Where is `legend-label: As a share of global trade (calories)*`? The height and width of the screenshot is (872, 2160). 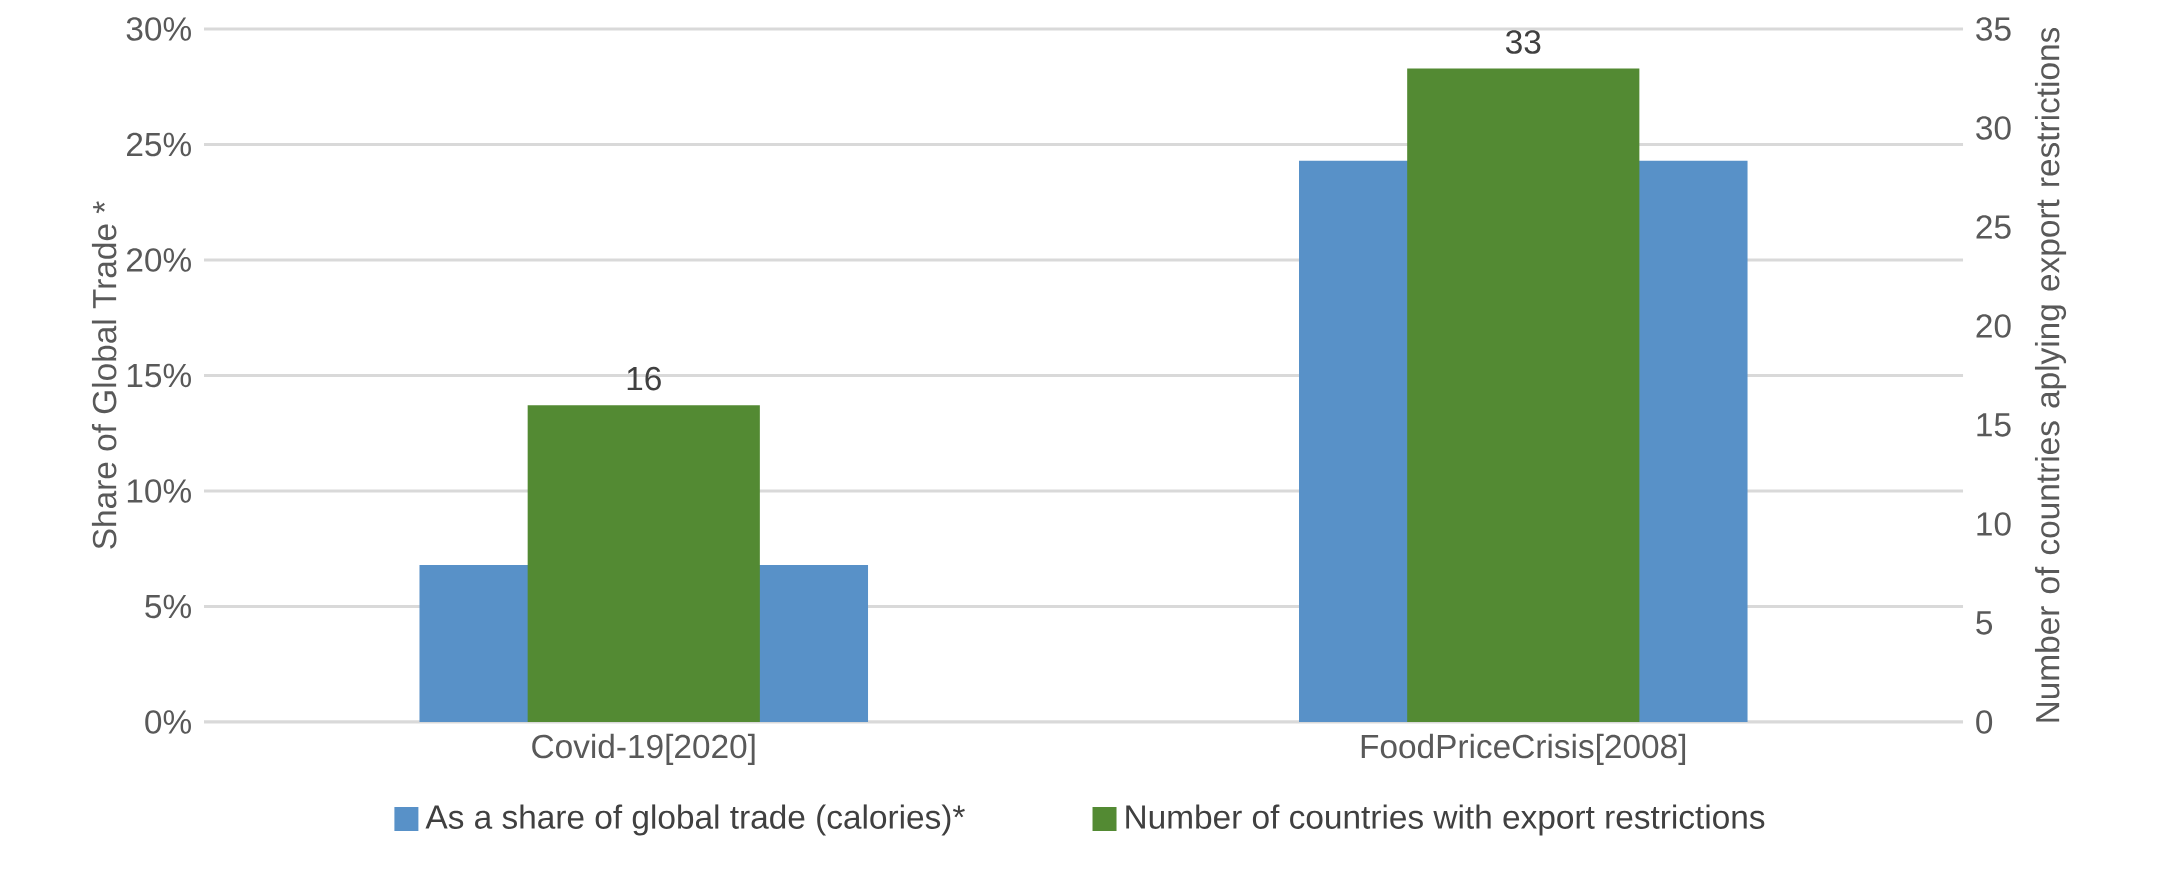 legend-label: As a share of global trade (calories)* is located at coordinates (695, 820).